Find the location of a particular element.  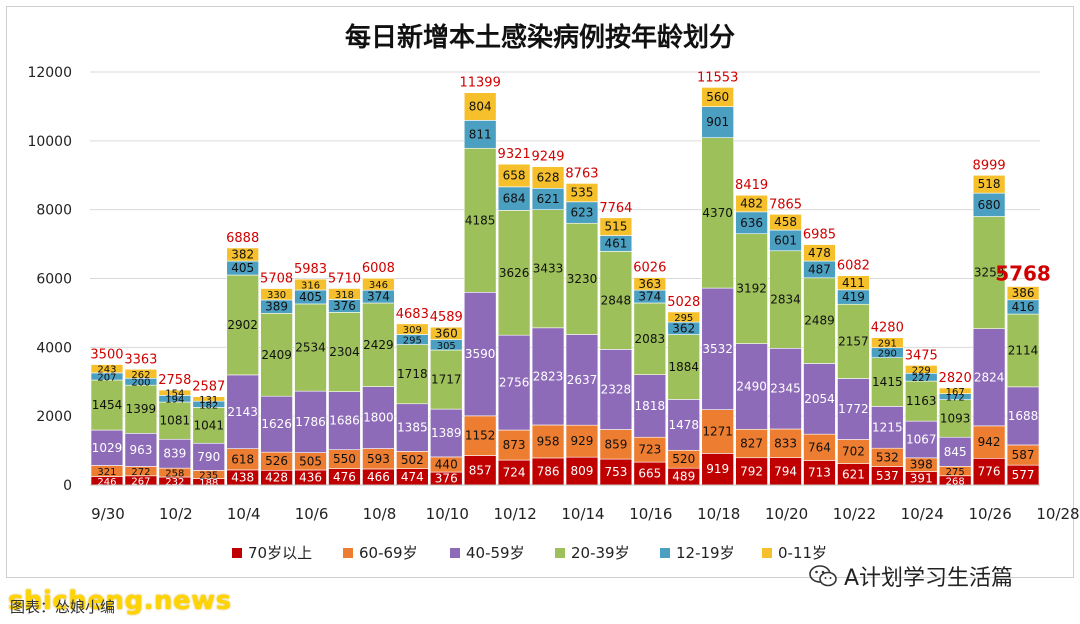

bar-total-label: 5768 is located at coordinates (1023, 273).